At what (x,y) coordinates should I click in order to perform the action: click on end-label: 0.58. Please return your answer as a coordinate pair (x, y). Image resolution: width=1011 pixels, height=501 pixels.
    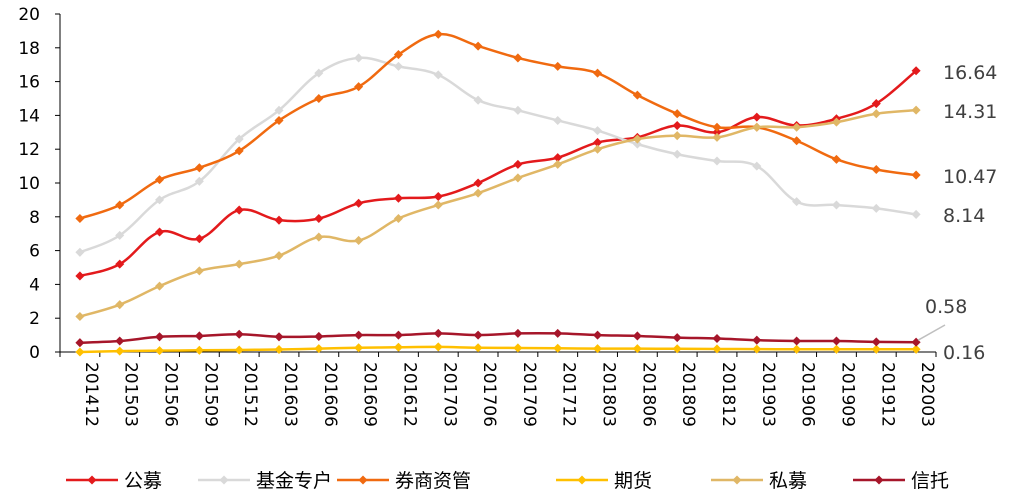
    Looking at the image, I should click on (946, 307).